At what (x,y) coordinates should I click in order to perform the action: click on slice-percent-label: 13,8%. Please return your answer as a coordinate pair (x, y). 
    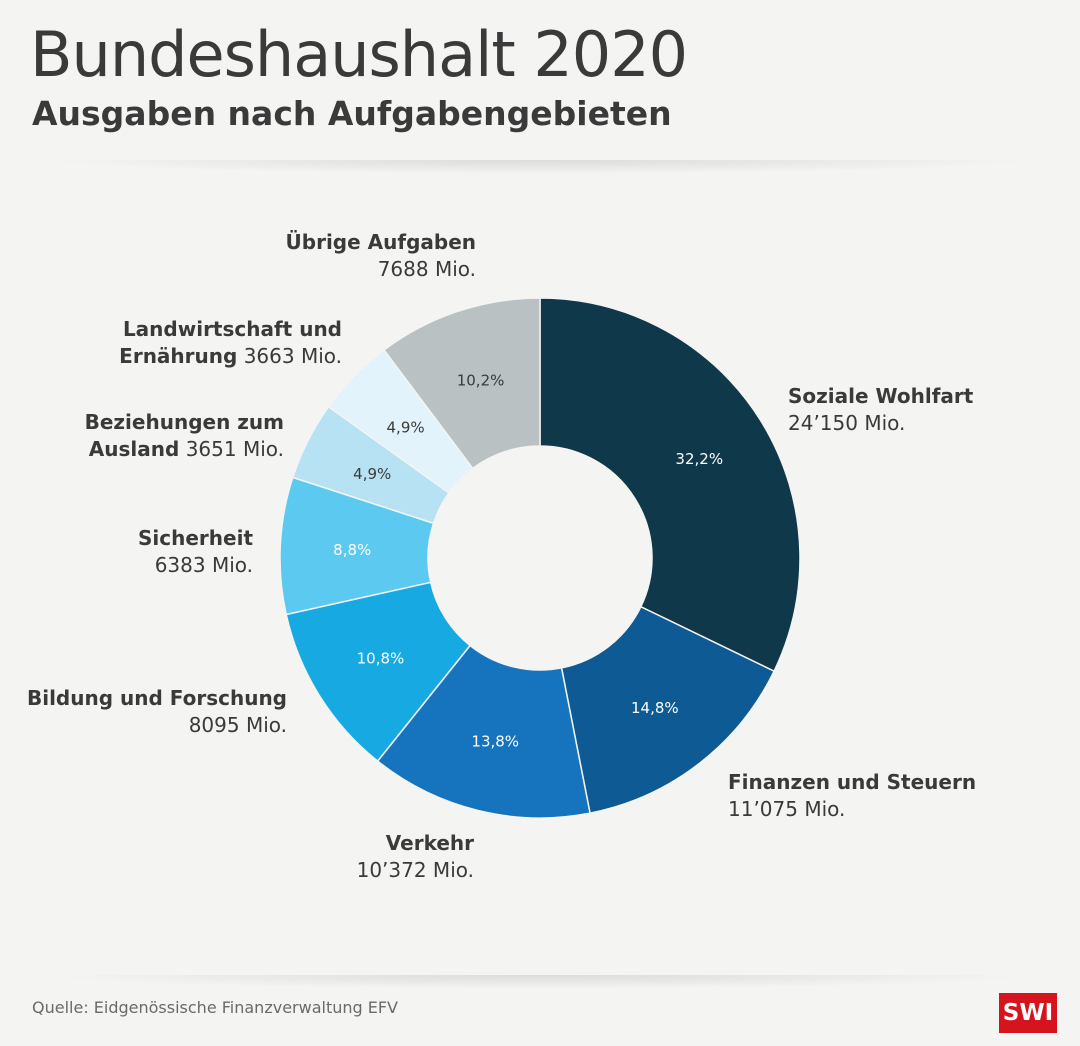
    Looking at the image, I should click on (495, 742).